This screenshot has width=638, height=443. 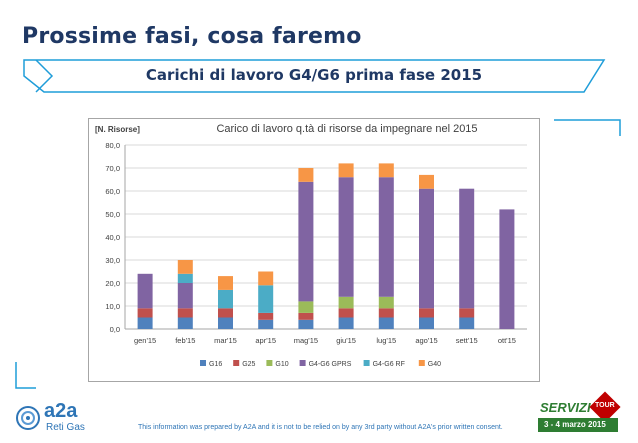 I want to click on x-tick-label: gen'15, so click(x=145, y=340).